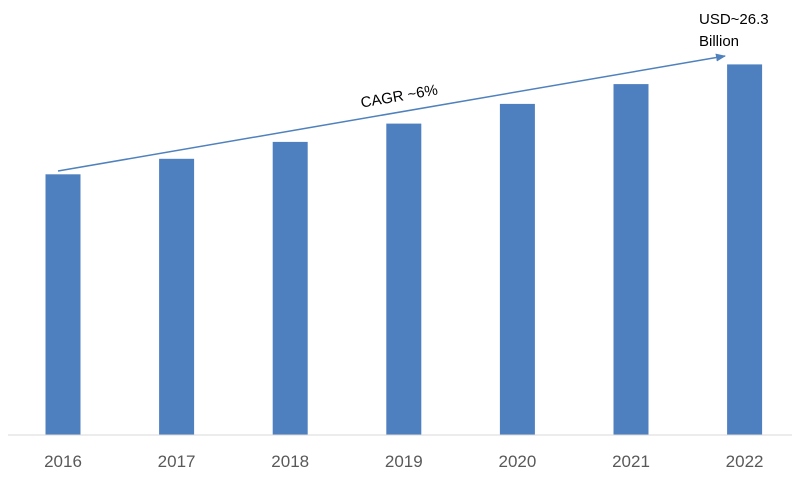 The height and width of the screenshot is (494, 800). Describe the element at coordinates (290, 461) in the screenshot. I see `x-tick-label-2018: 2018` at that location.